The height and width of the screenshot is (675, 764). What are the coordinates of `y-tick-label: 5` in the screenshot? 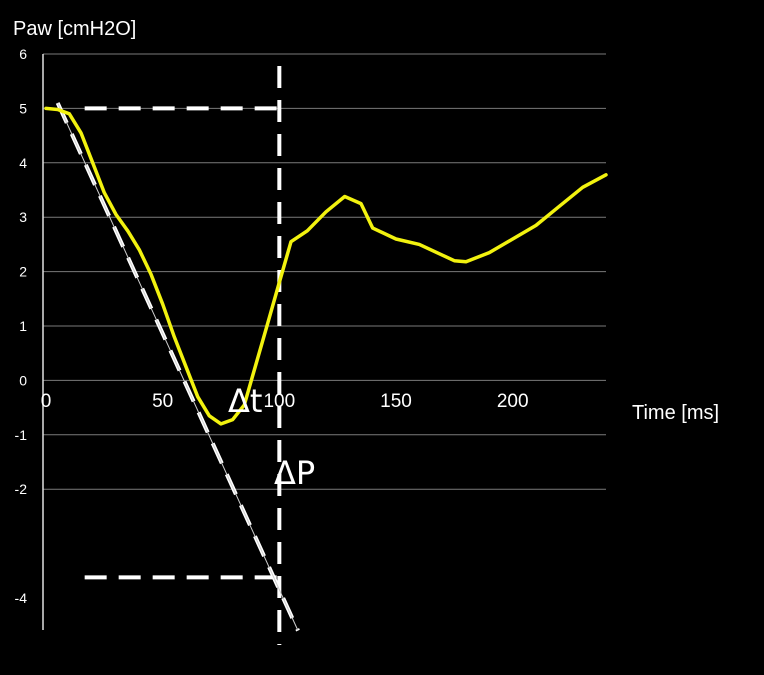 It's located at (23, 108).